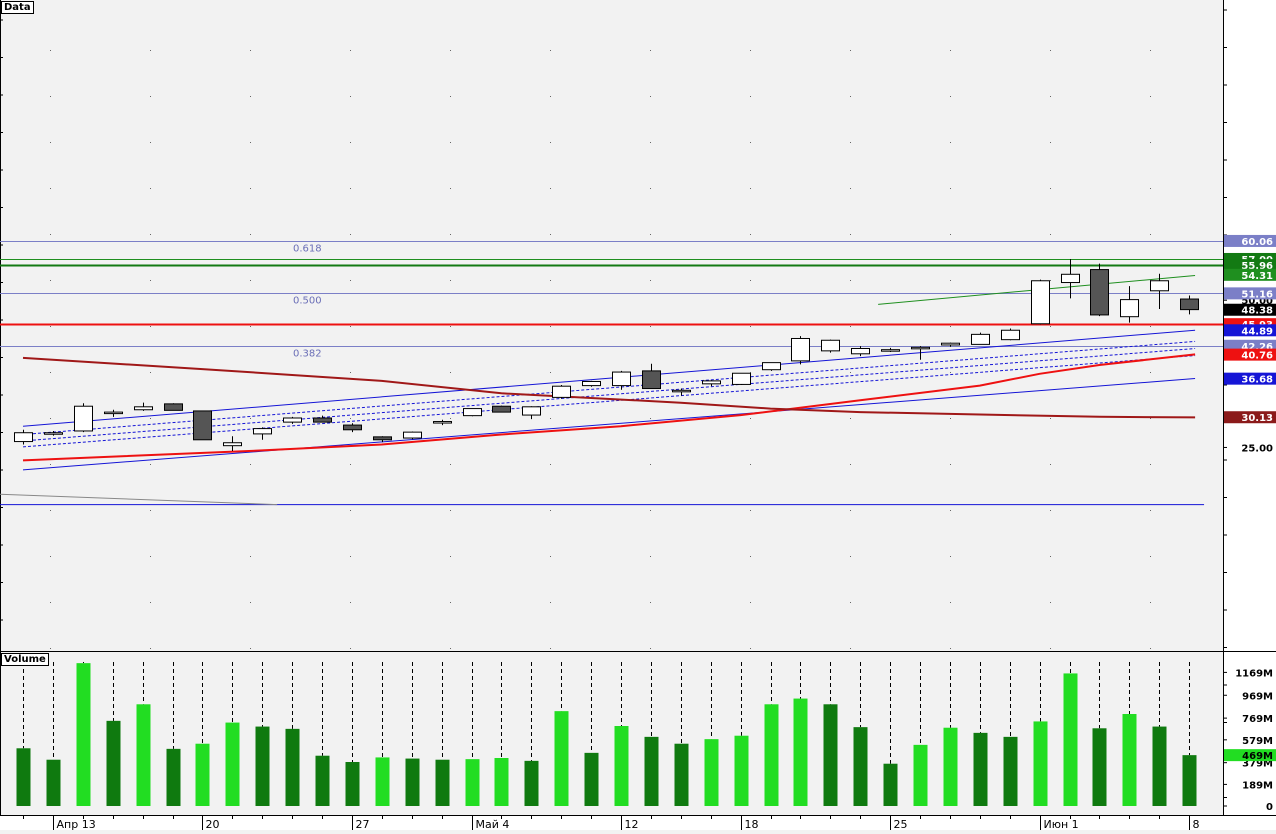  I want to click on price-tag: 54.31, so click(1250, 275).